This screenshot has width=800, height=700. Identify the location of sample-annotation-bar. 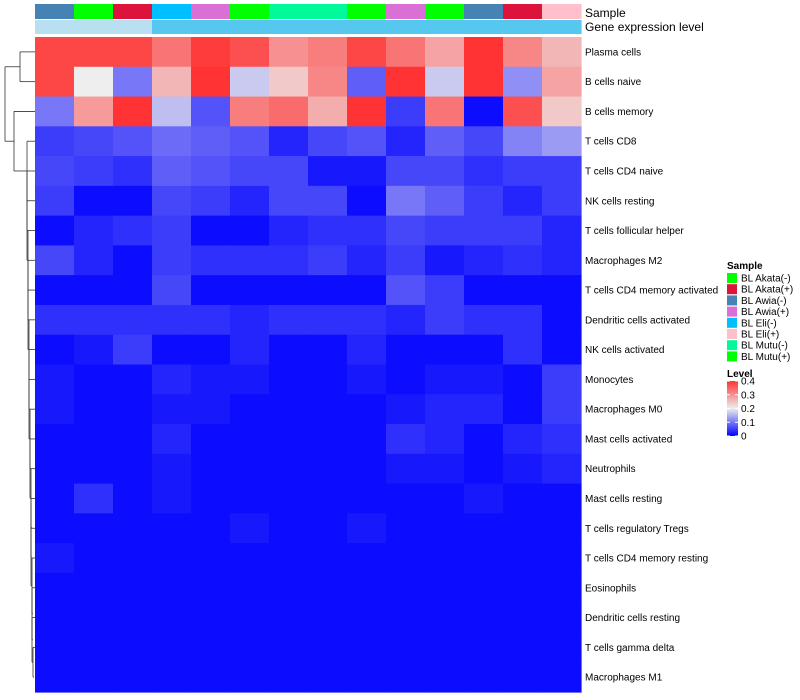
(308, 11).